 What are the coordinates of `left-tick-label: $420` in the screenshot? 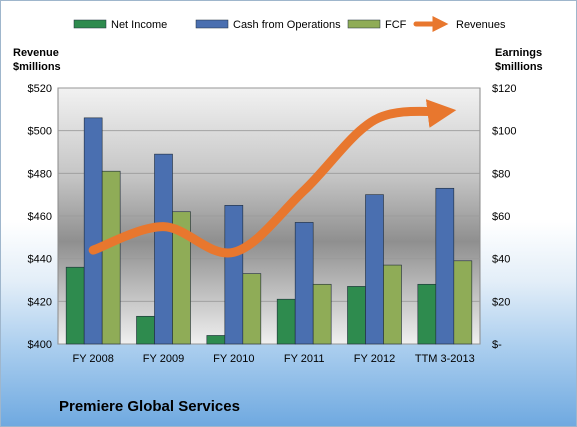 It's located at (40, 302).